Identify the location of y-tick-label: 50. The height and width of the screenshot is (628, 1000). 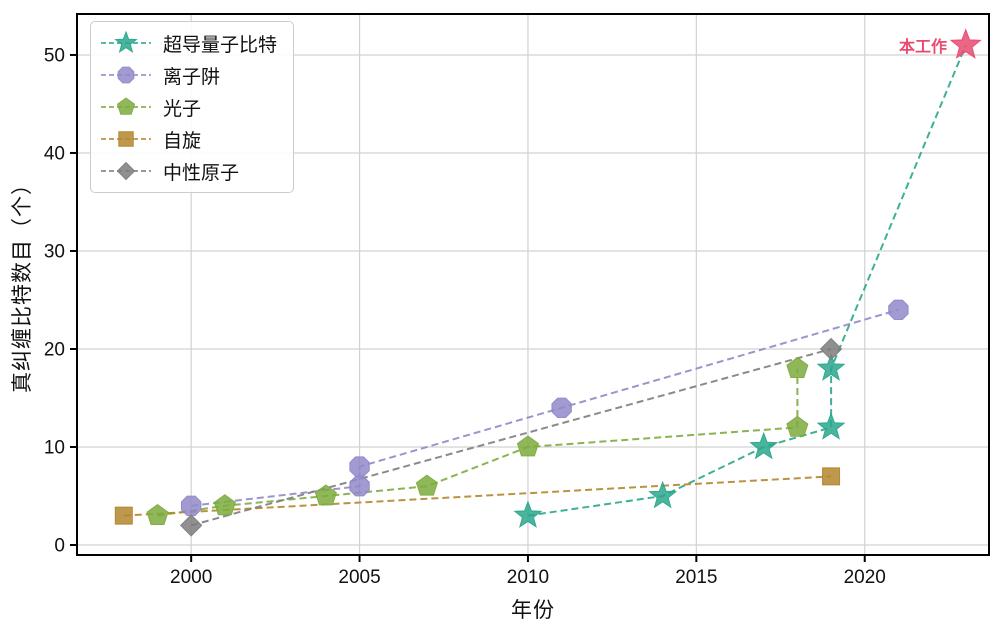
(54, 55).